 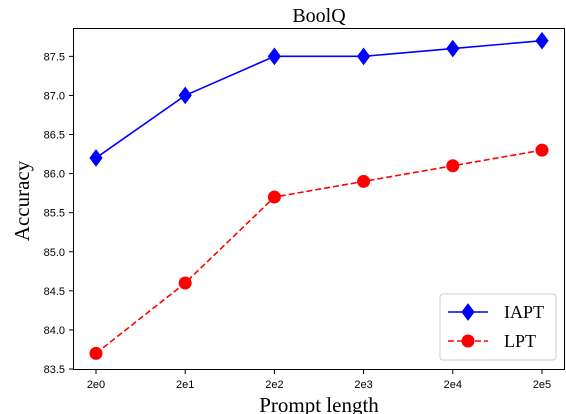 What do you see at coordinates (468, 312) in the screenshot?
I see `legend-marker-iapt` at bounding box center [468, 312].